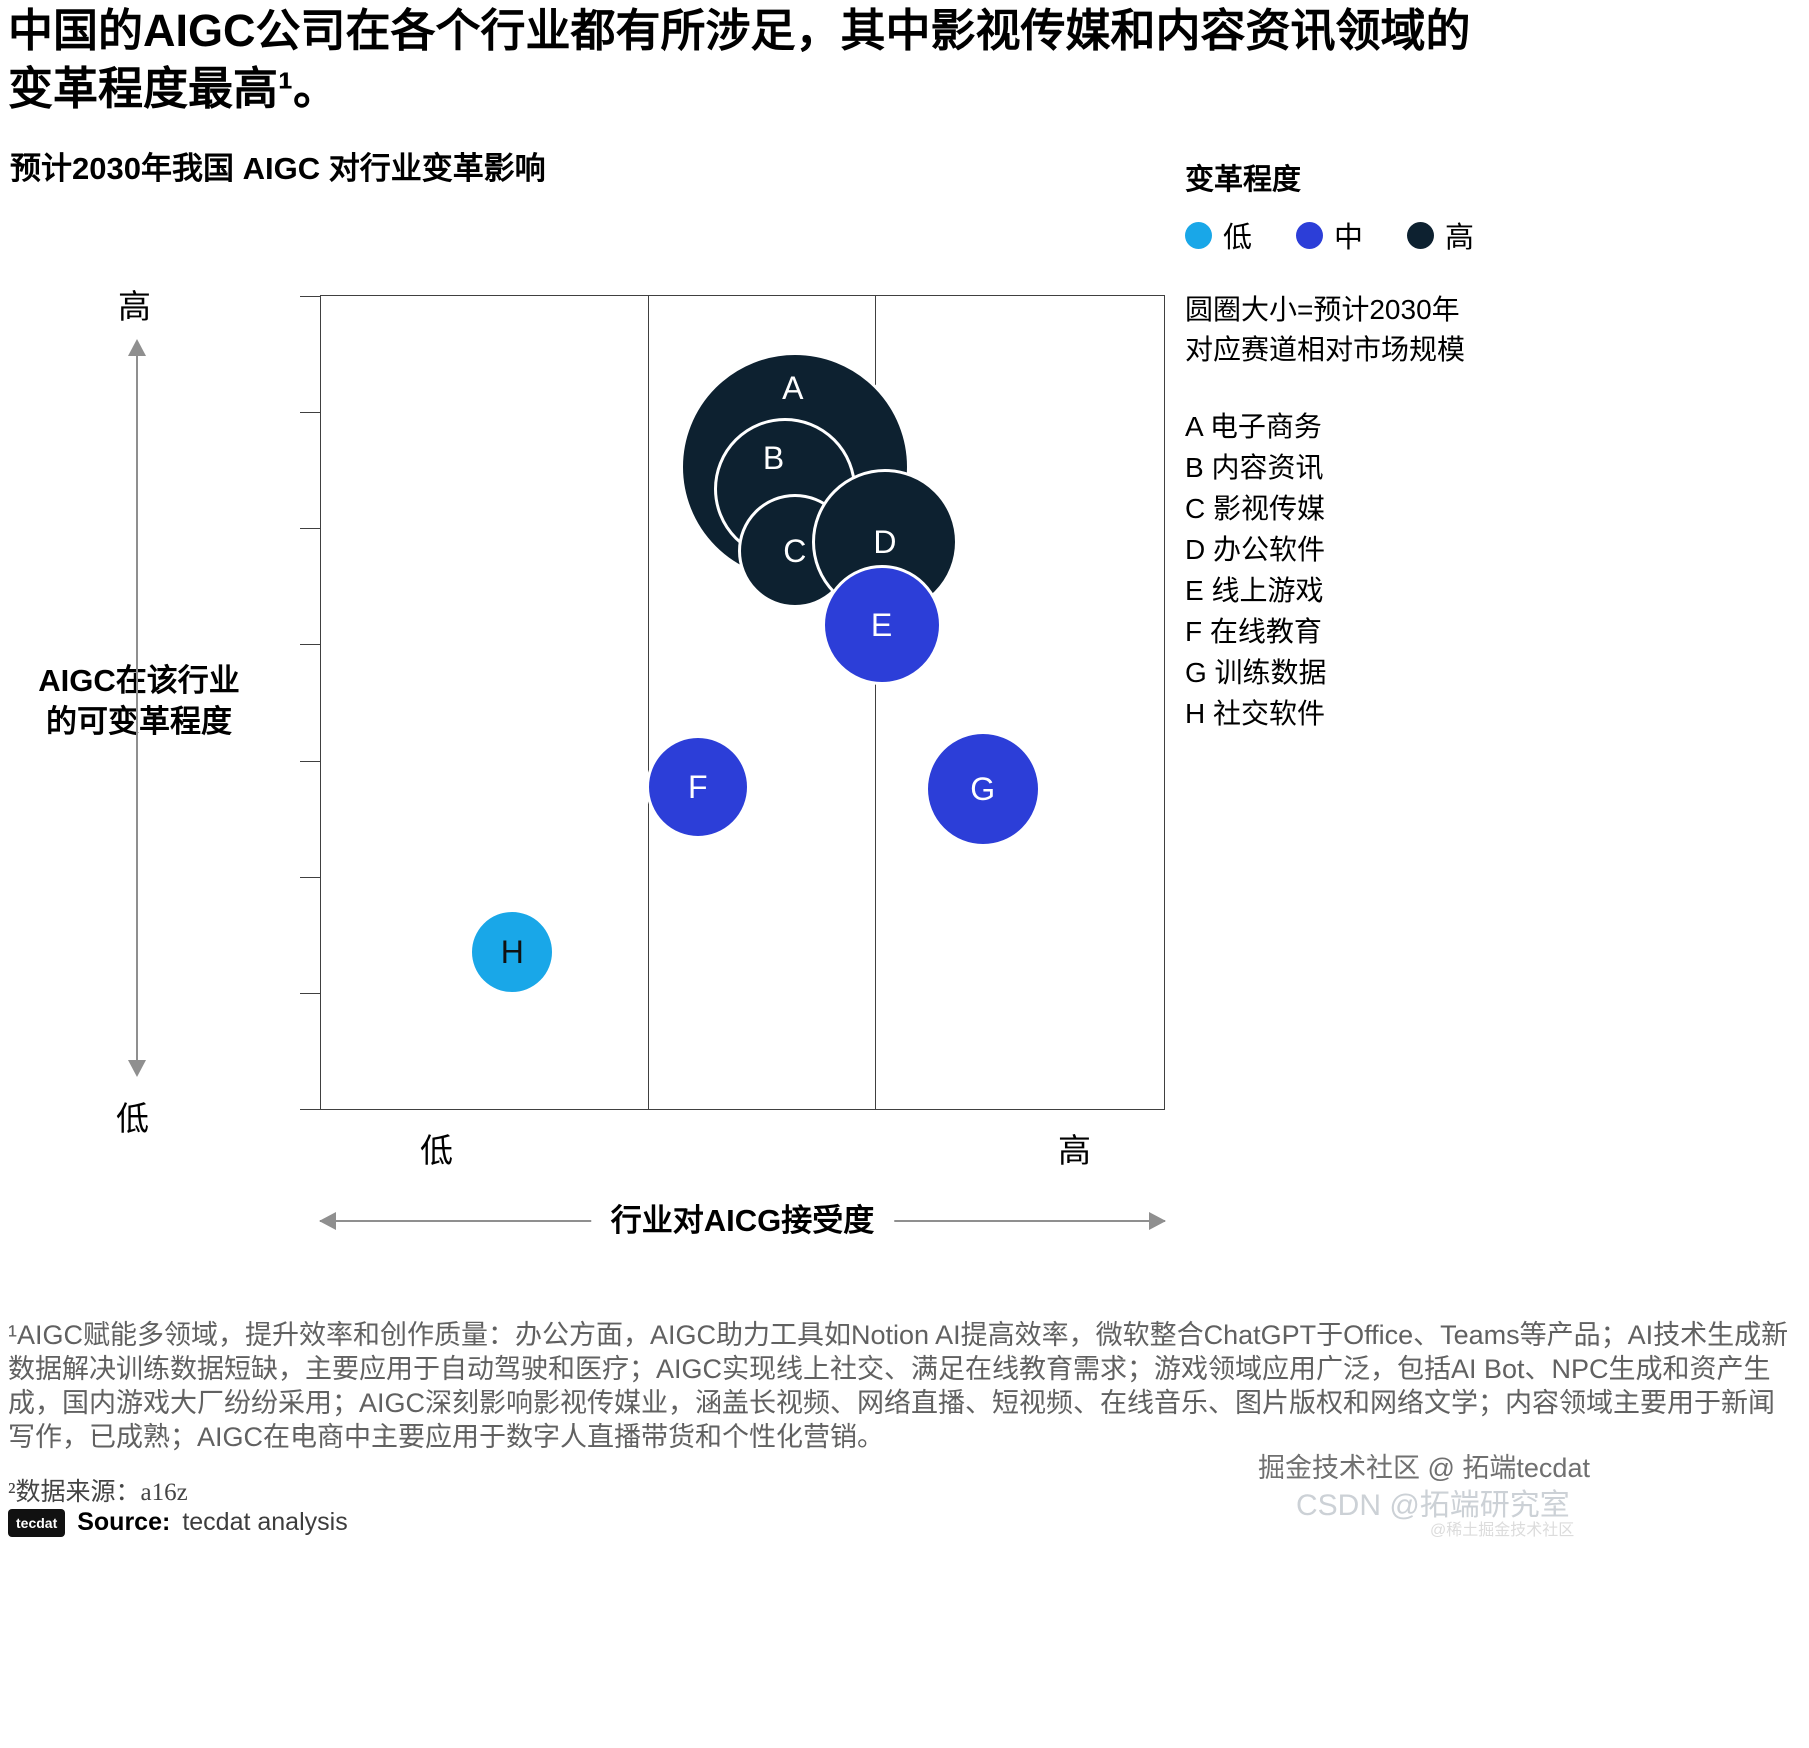  Describe the element at coordinates (1218, 235) in the screenshot. I see `legend-item-低: 低` at that location.